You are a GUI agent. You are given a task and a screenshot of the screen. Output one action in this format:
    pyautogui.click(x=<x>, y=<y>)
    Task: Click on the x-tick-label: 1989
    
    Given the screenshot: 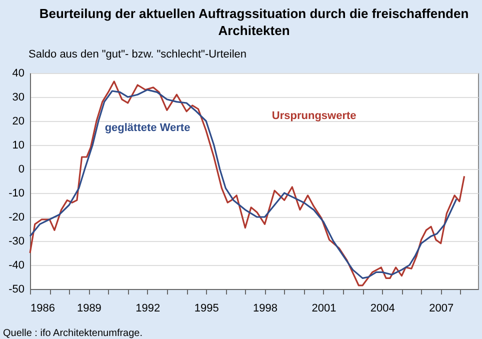 What is the action you would take?
    pyautogui.click(x=89, y=308)
    